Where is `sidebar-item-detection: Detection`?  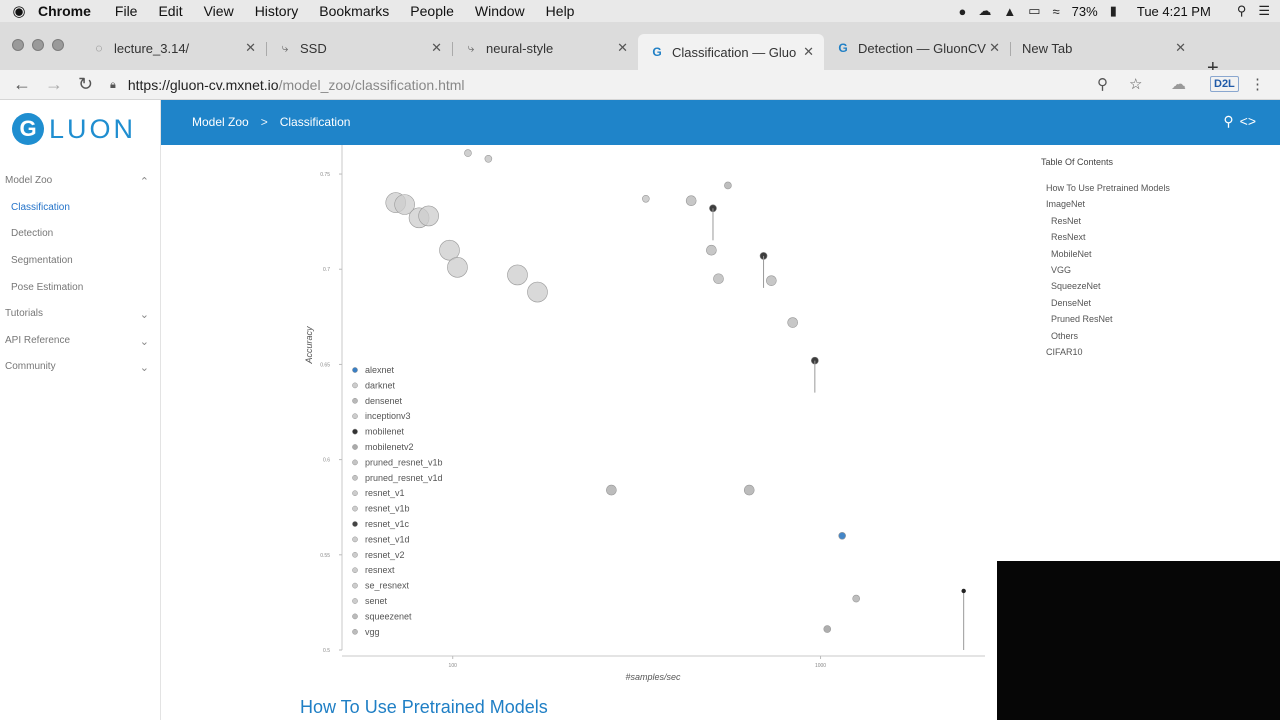 sidebar-item-detection: Detection is located at coordinates (86, 233).